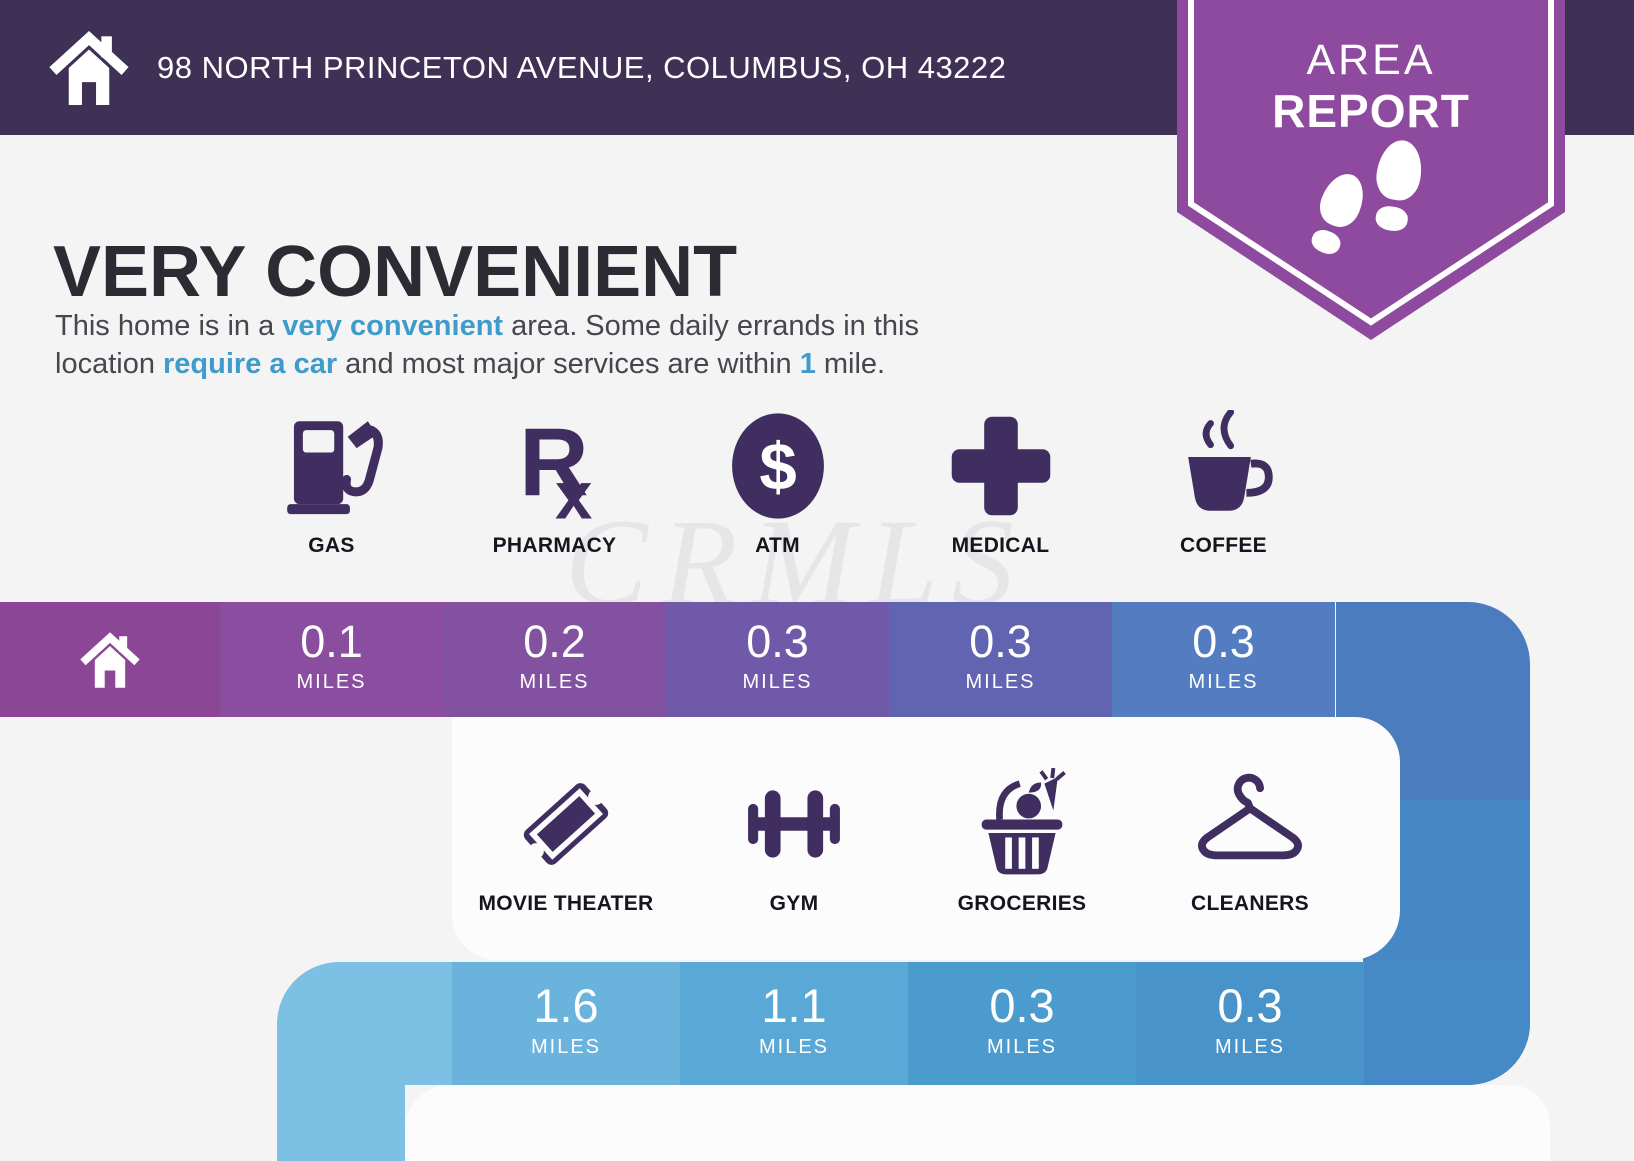  Describe the element at coordinates (977, 1123) in the screenshot. I see `content-panel-bottom` at that location.